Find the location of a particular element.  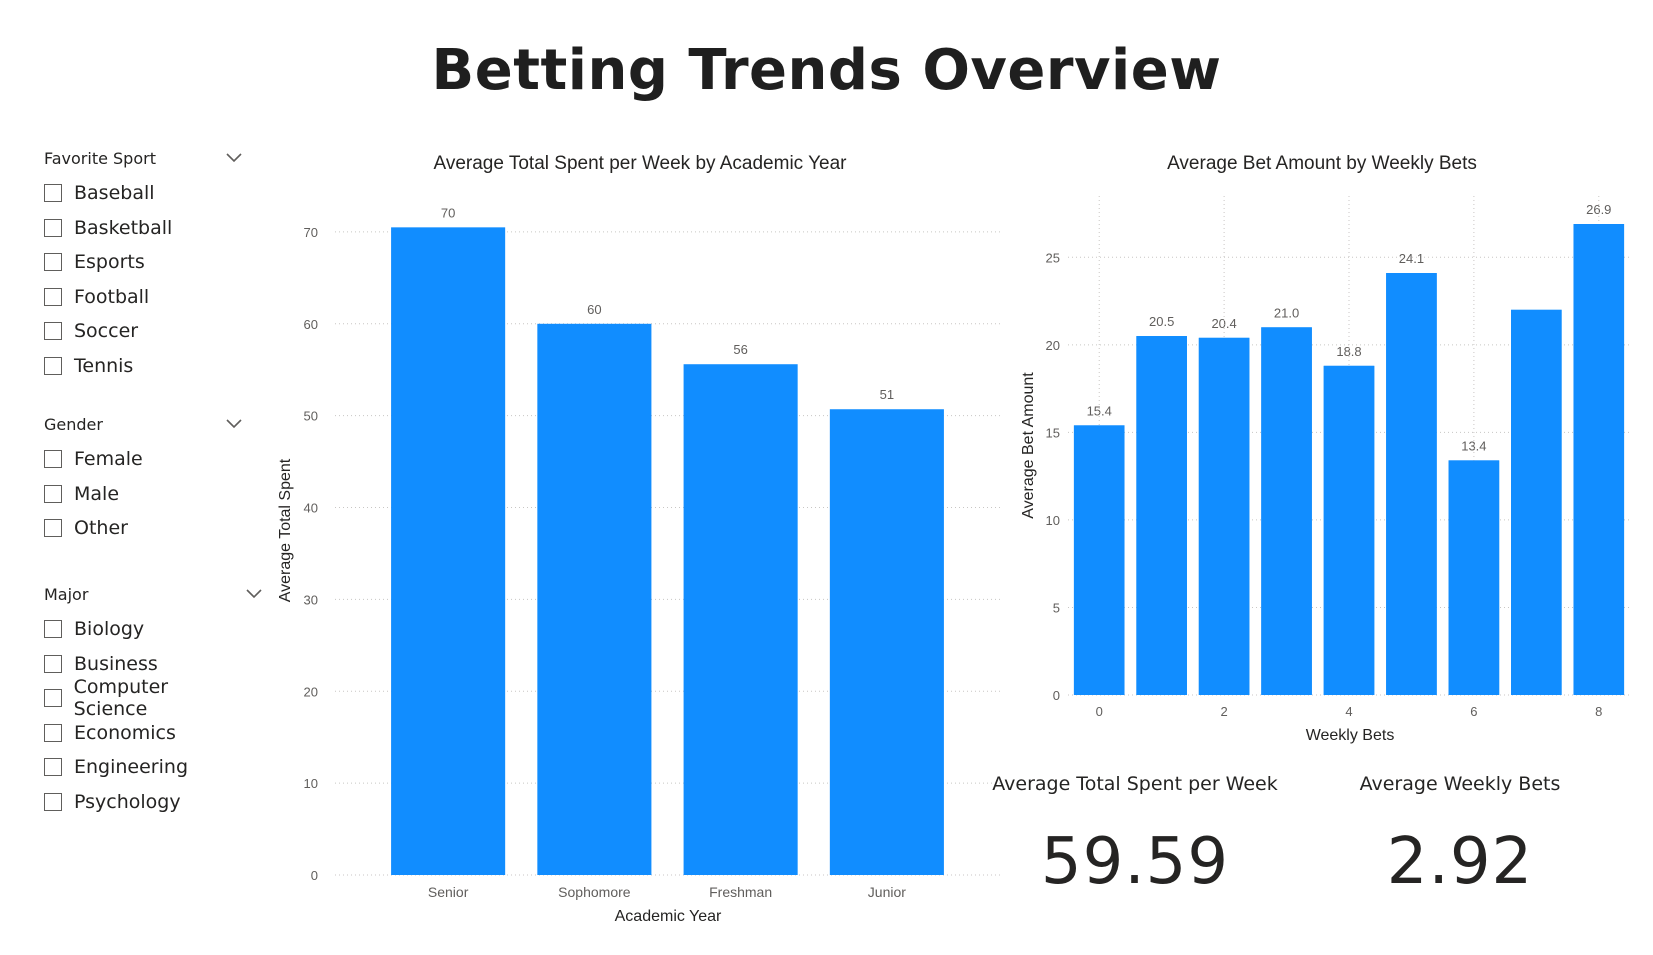

slicer-item-label: Economics is located at coordinates (125, 732).